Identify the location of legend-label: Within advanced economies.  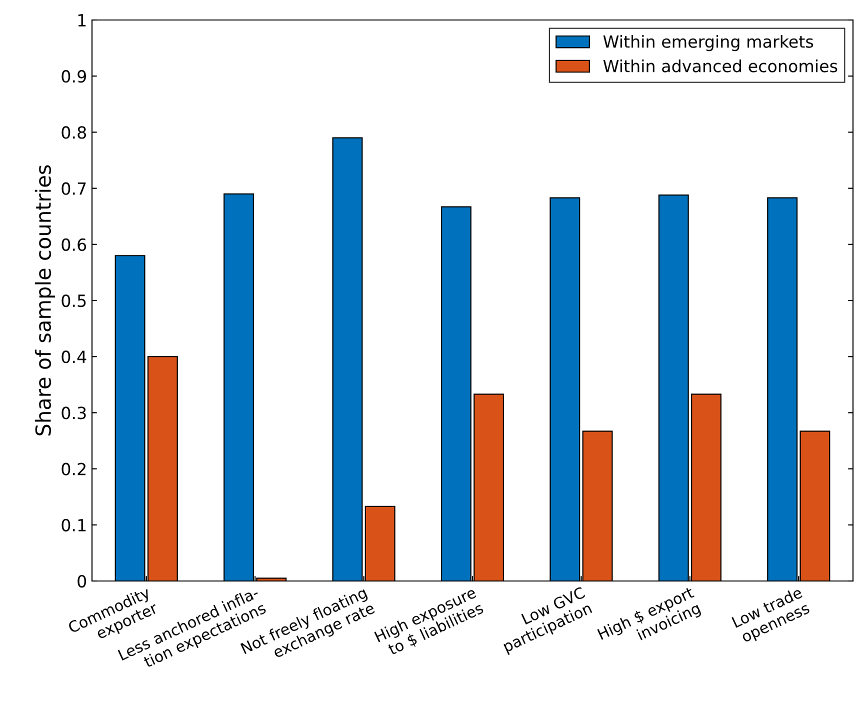
(720, 65).